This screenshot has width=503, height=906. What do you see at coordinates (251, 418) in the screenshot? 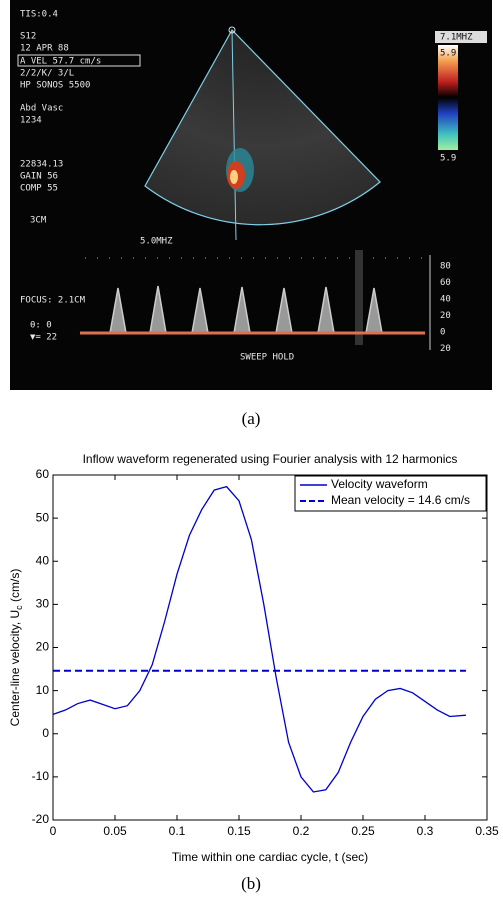
I see `caption: (a)` at bounding box center [251, 418].